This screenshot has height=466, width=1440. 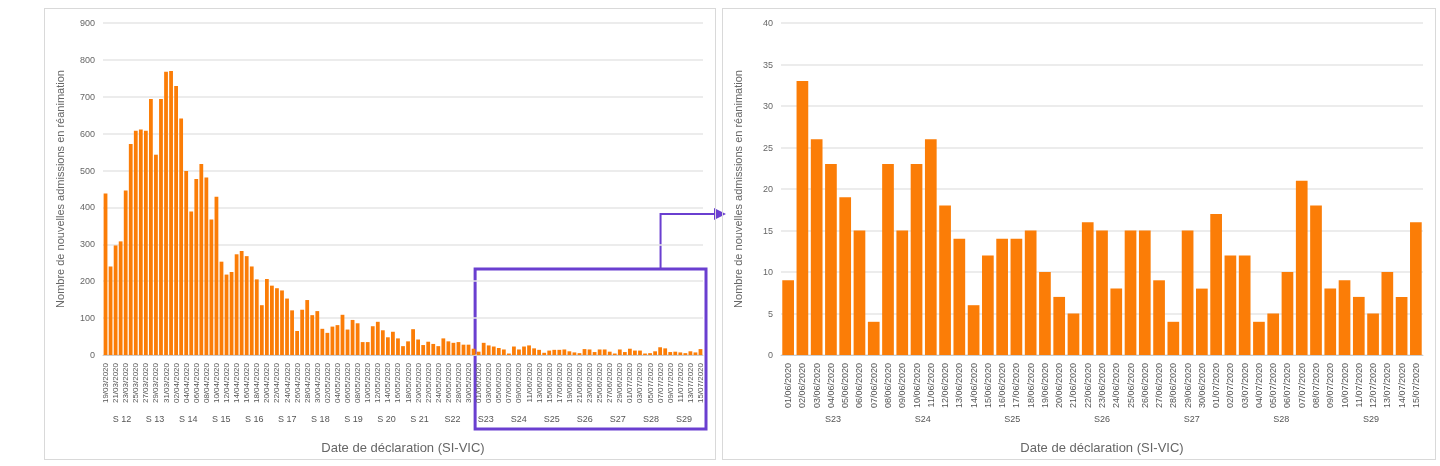 What do you see at coordinates (188, 419) in the screenshot?
I see `text: S 14` at bounding box center [188, 419].